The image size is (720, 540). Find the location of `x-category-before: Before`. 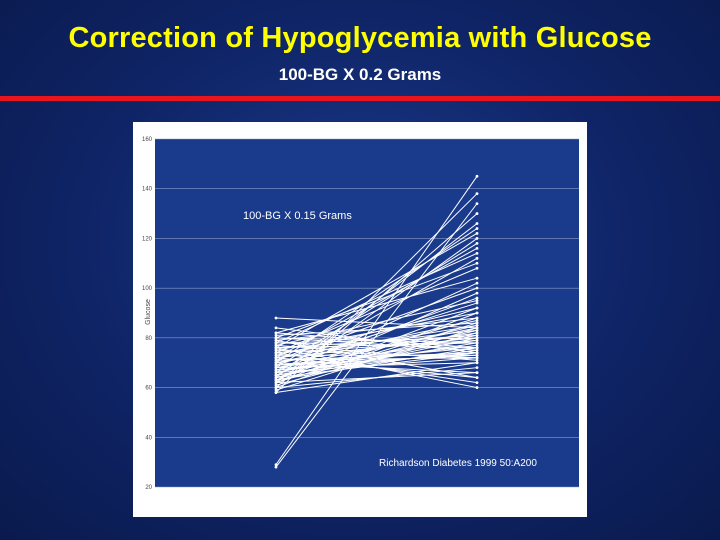

x-category-before: Before is located at coordinates (271, 496).